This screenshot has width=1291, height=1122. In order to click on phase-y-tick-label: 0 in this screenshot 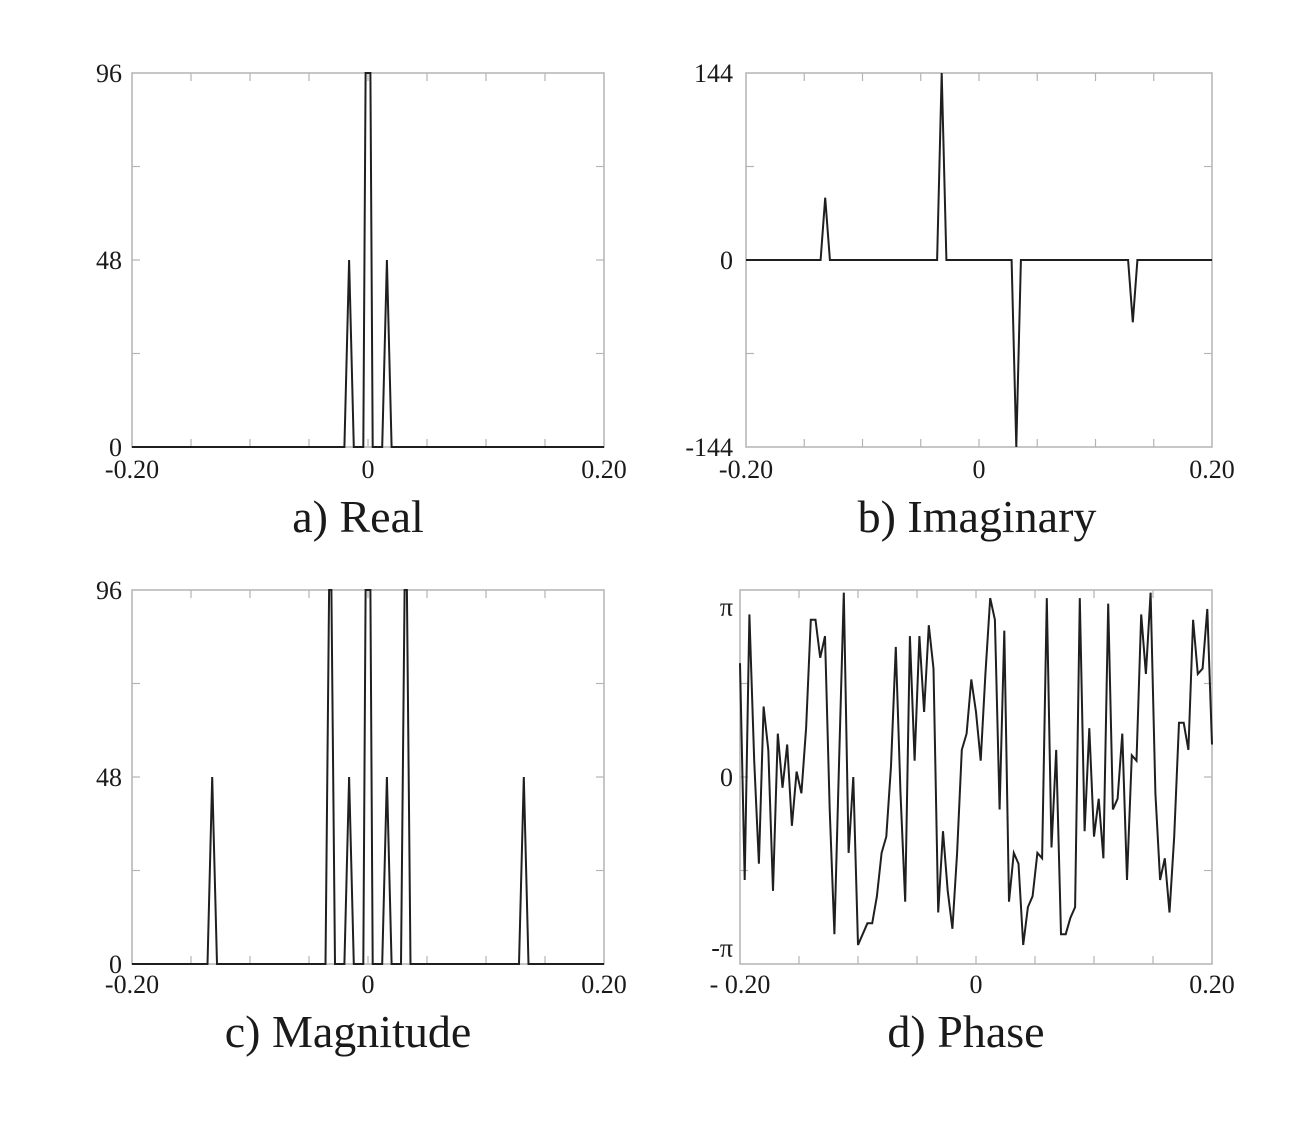, I will do `click(726, 777)`.